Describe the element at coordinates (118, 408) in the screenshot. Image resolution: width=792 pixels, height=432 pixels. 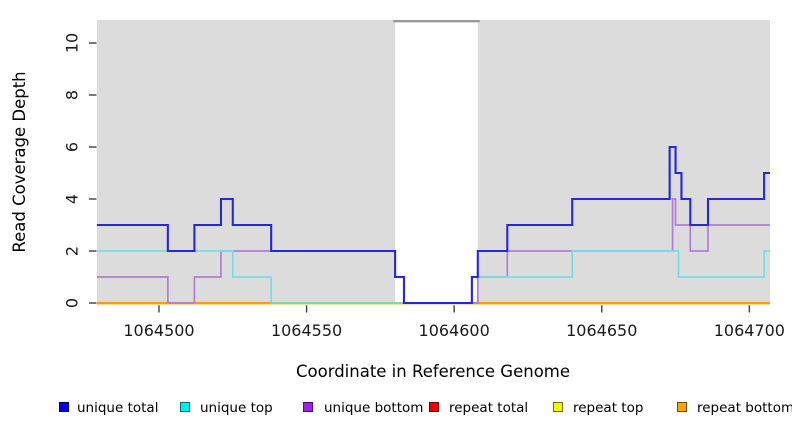
I see `legend-label: unique total` at that location.